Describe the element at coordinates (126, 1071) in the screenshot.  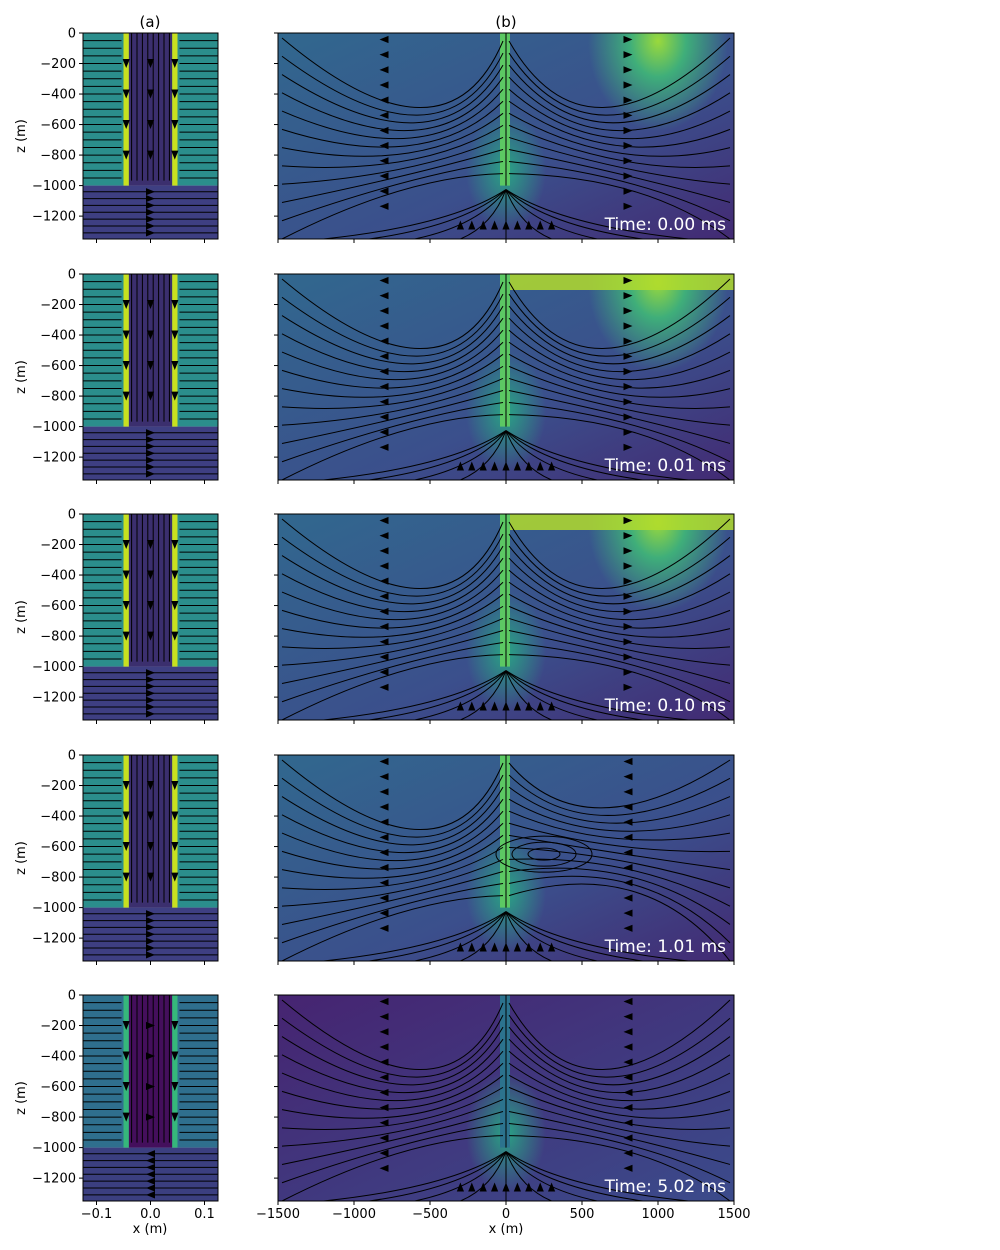
I see `casing-wall-left` at that location.